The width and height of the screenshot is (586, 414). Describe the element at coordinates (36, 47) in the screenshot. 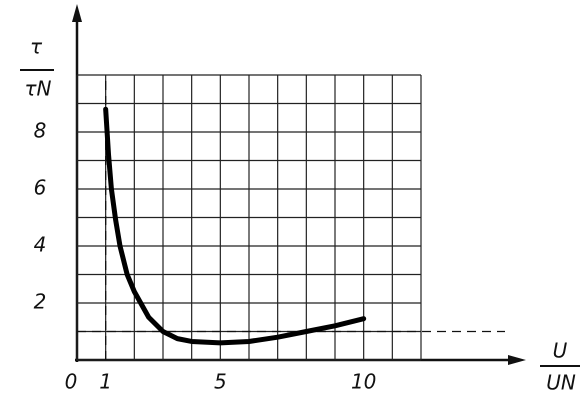

I see `y-label-numerator: τ` at that location.